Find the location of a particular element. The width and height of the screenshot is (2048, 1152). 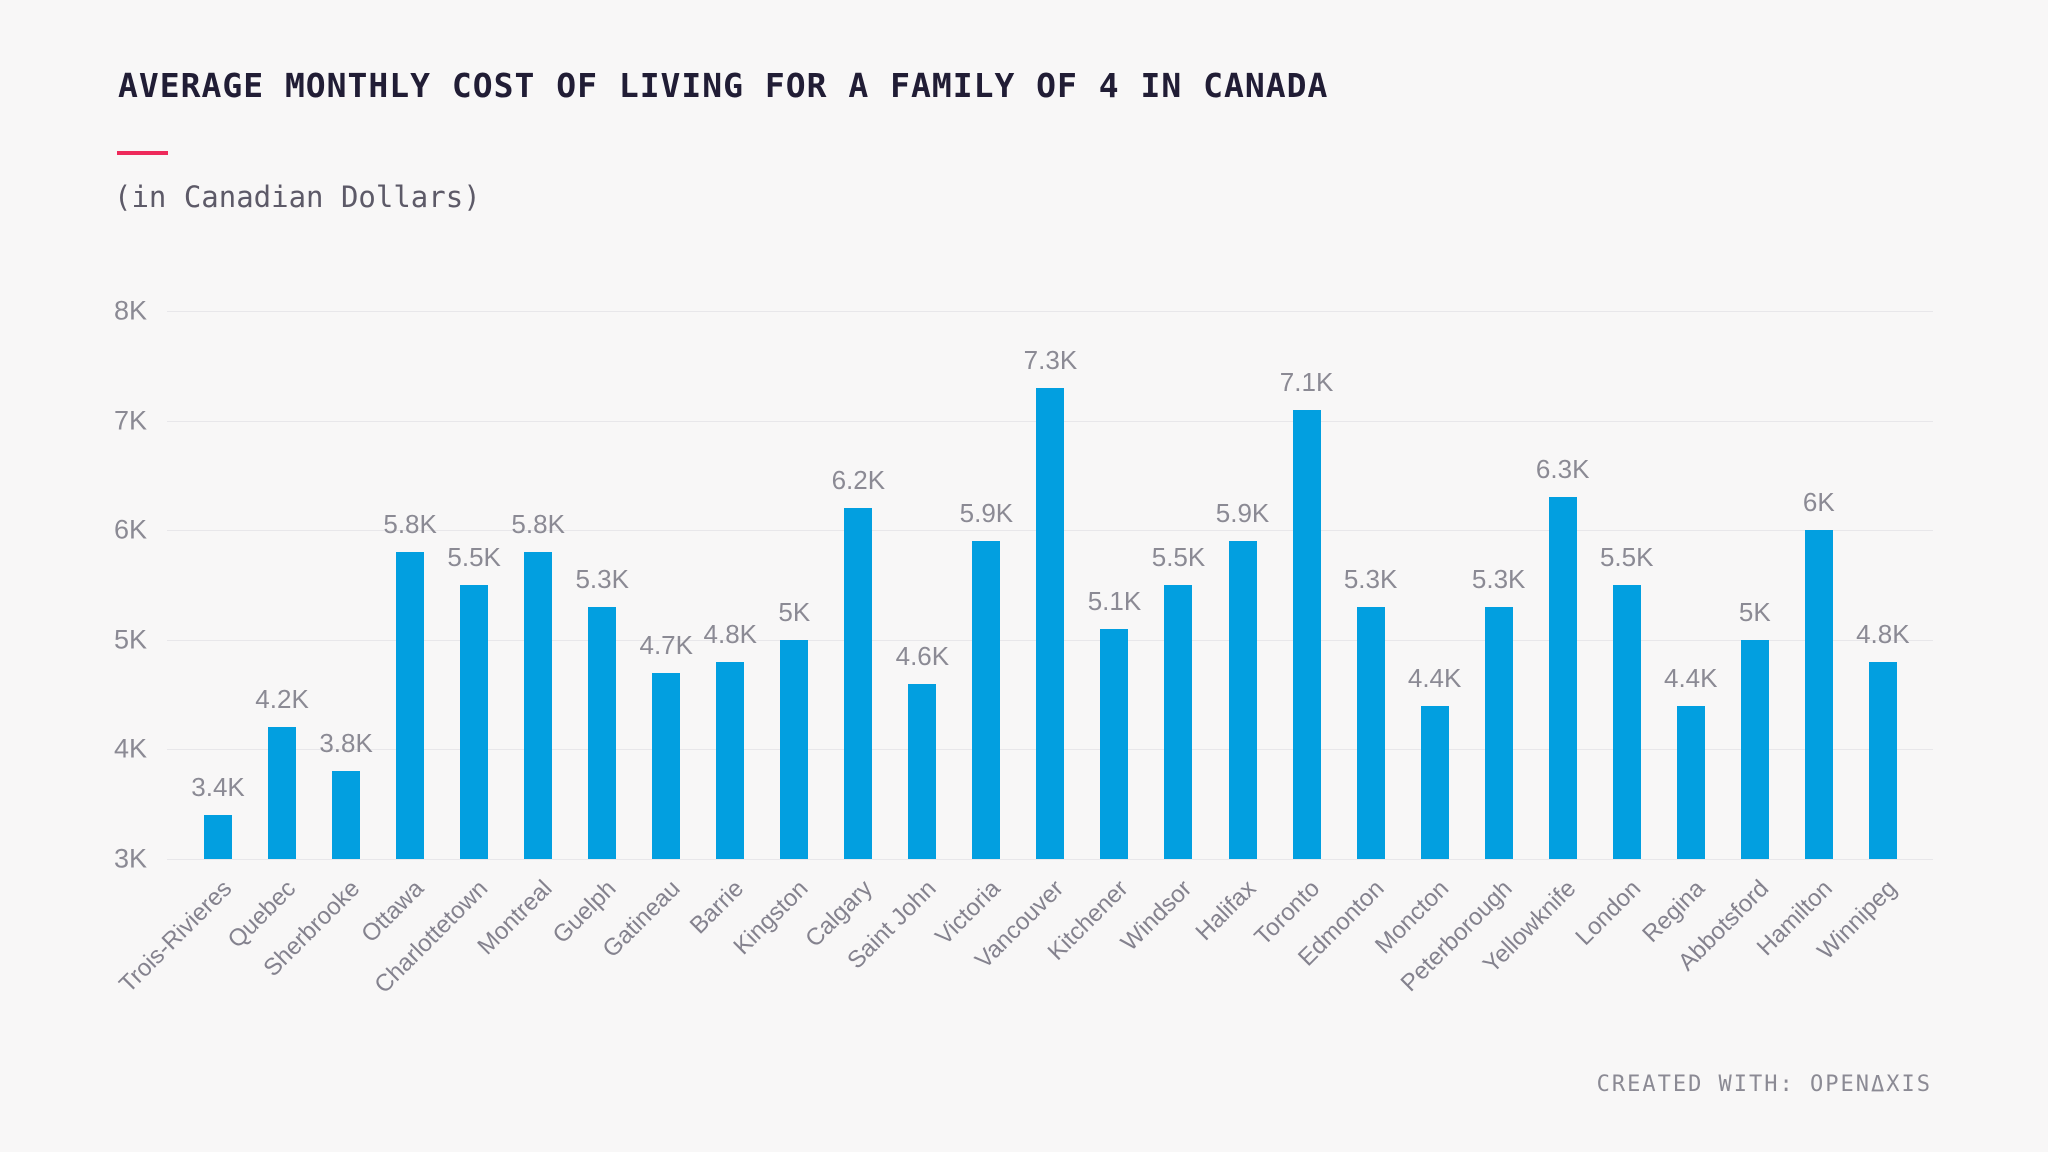

bar-gatineau is located at coordinates (666, 765).